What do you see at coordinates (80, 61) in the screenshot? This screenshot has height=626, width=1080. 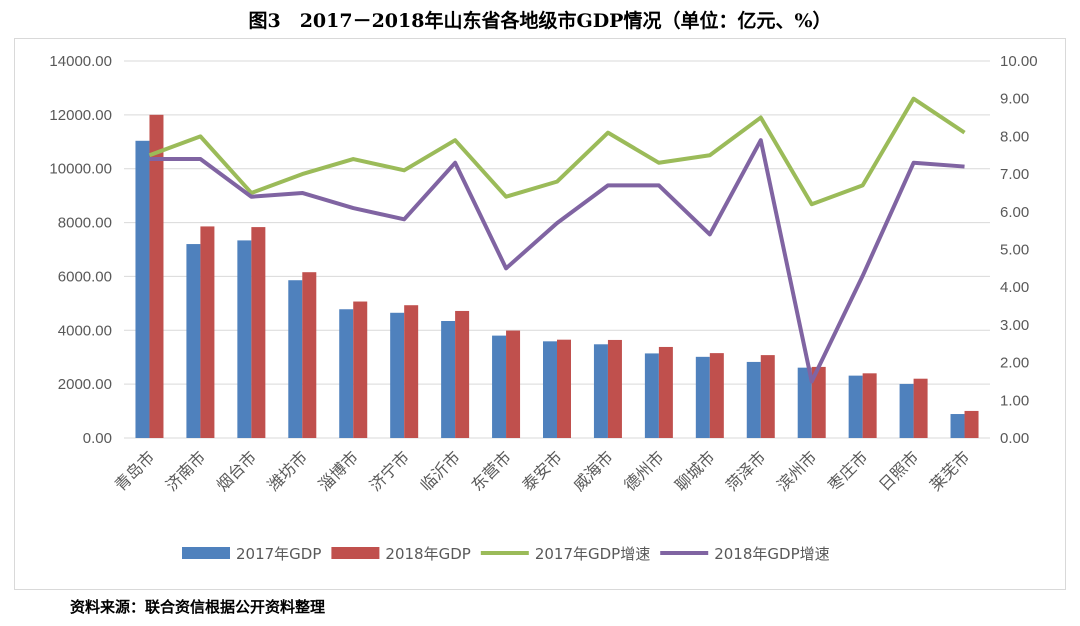 I see `y-left-tick: 14000.00` at bounding box center [80, 61].